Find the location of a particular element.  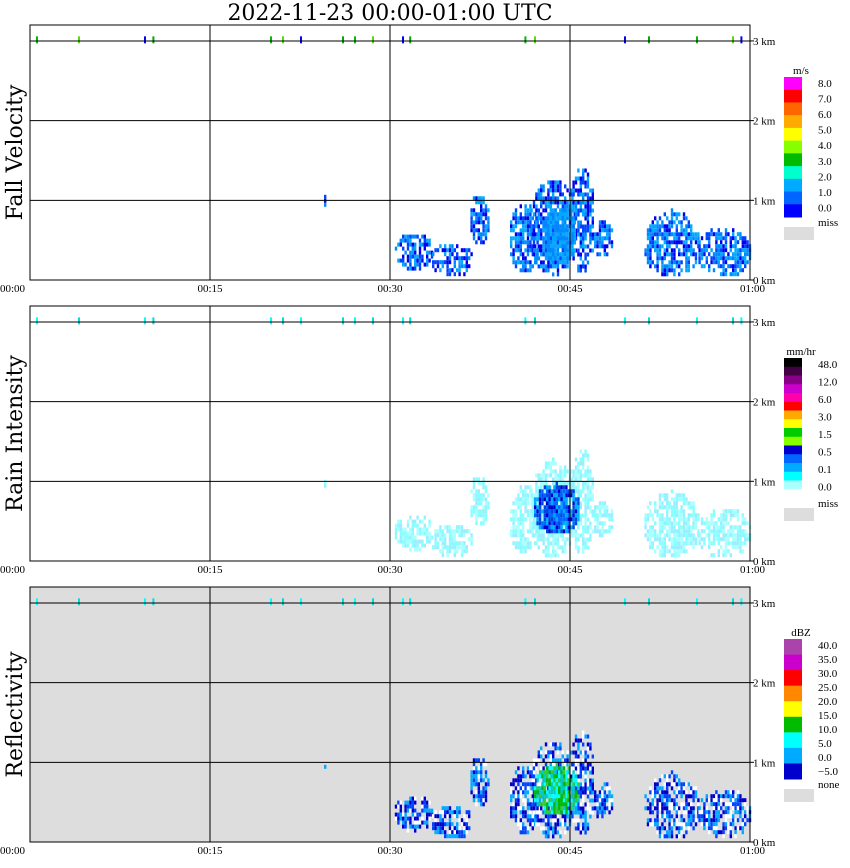

top-mark is located at coordinates (373, 40).